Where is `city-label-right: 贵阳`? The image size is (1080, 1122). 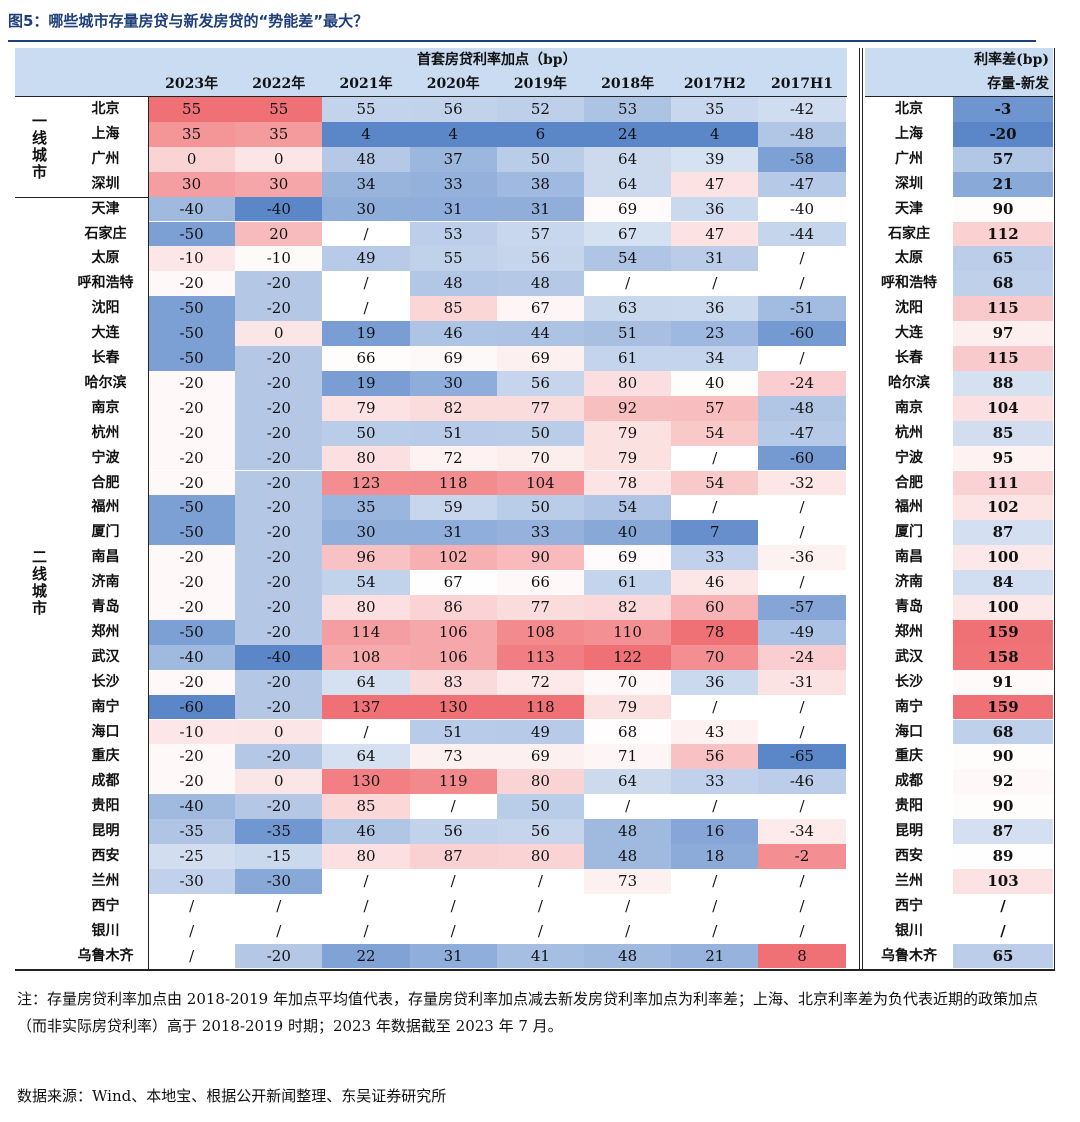
city-label-right: 贵阳 is located at coordinates (909, 806).